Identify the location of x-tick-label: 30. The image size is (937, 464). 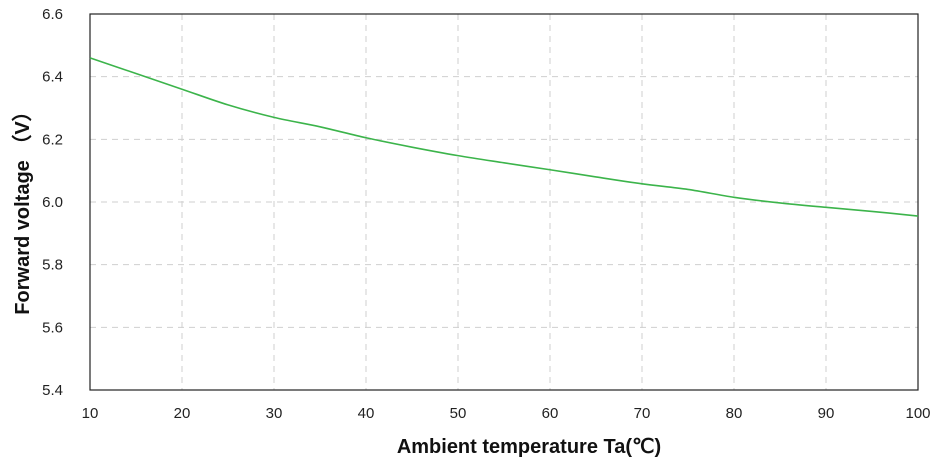
(274, 413).